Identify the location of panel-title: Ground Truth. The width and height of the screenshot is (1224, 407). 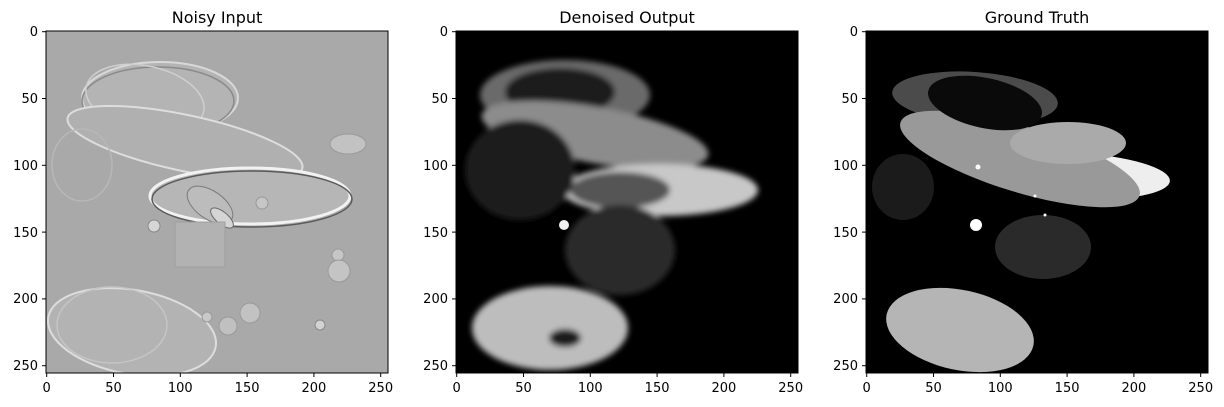
(1037, 17).